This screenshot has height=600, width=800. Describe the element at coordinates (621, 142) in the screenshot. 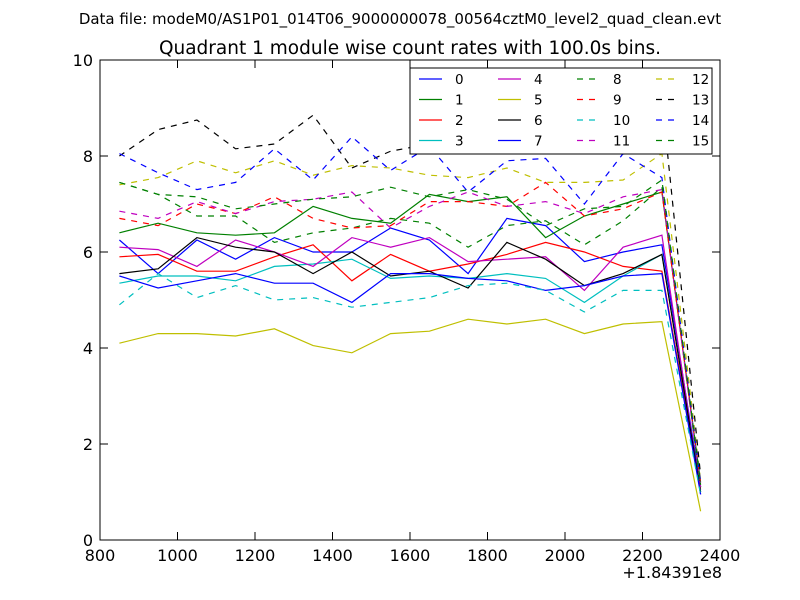

I see `legend-label-11: 11` at that location.